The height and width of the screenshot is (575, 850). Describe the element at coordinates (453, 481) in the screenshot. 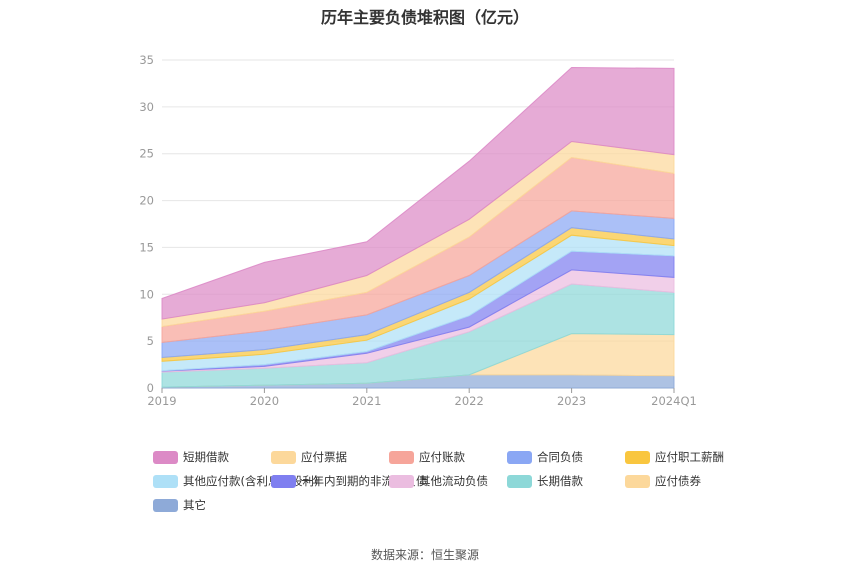

I see `legend-label: 其他流动负债` at that location.